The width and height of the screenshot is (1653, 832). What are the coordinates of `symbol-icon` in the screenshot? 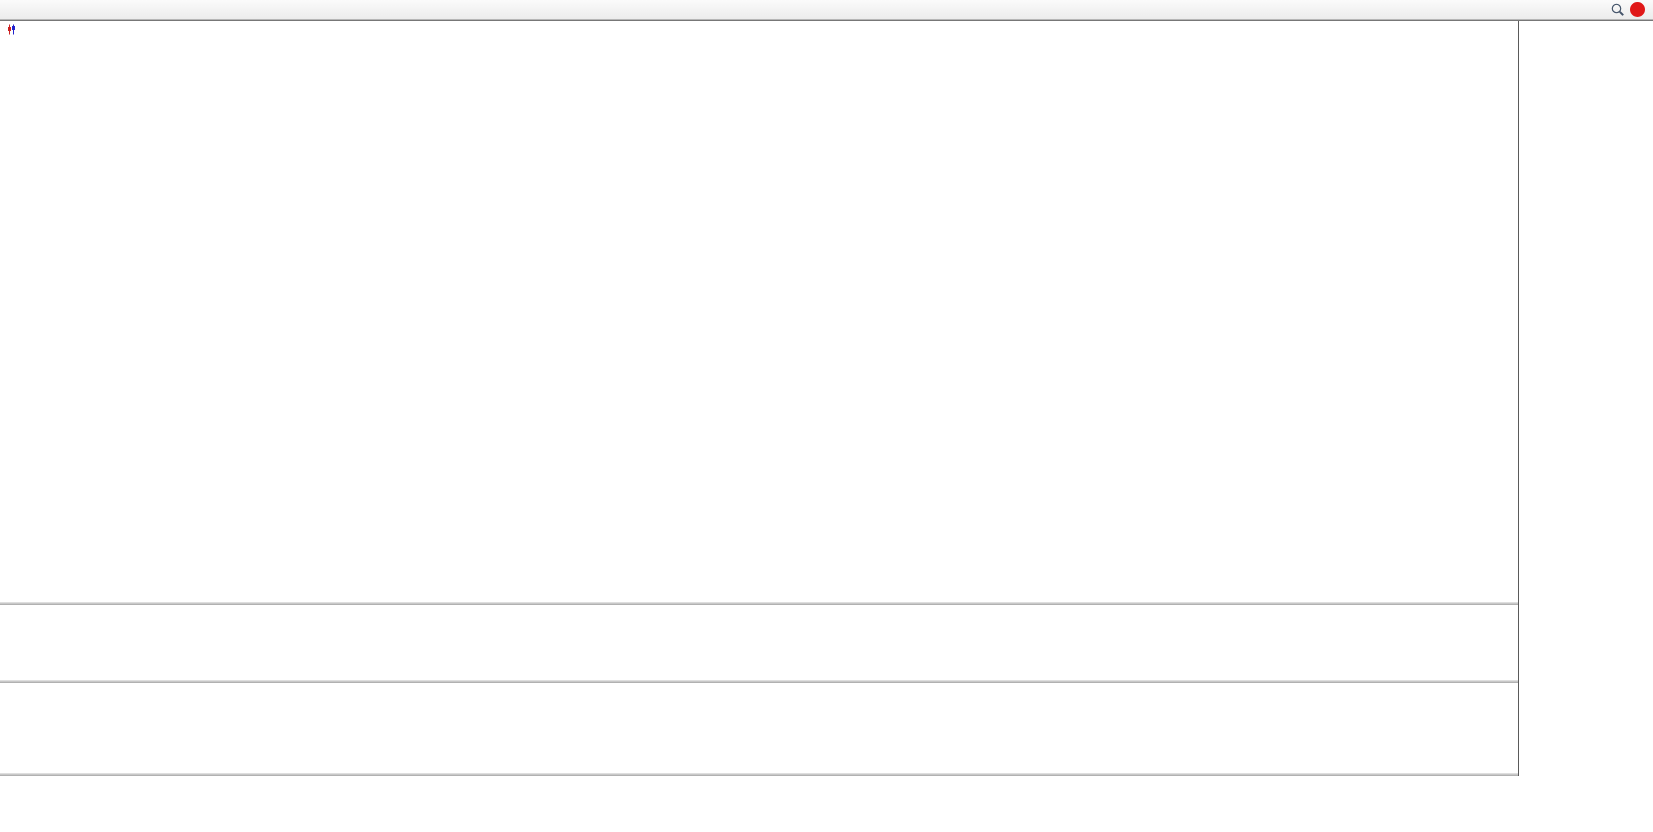 It's located at (11, 29).